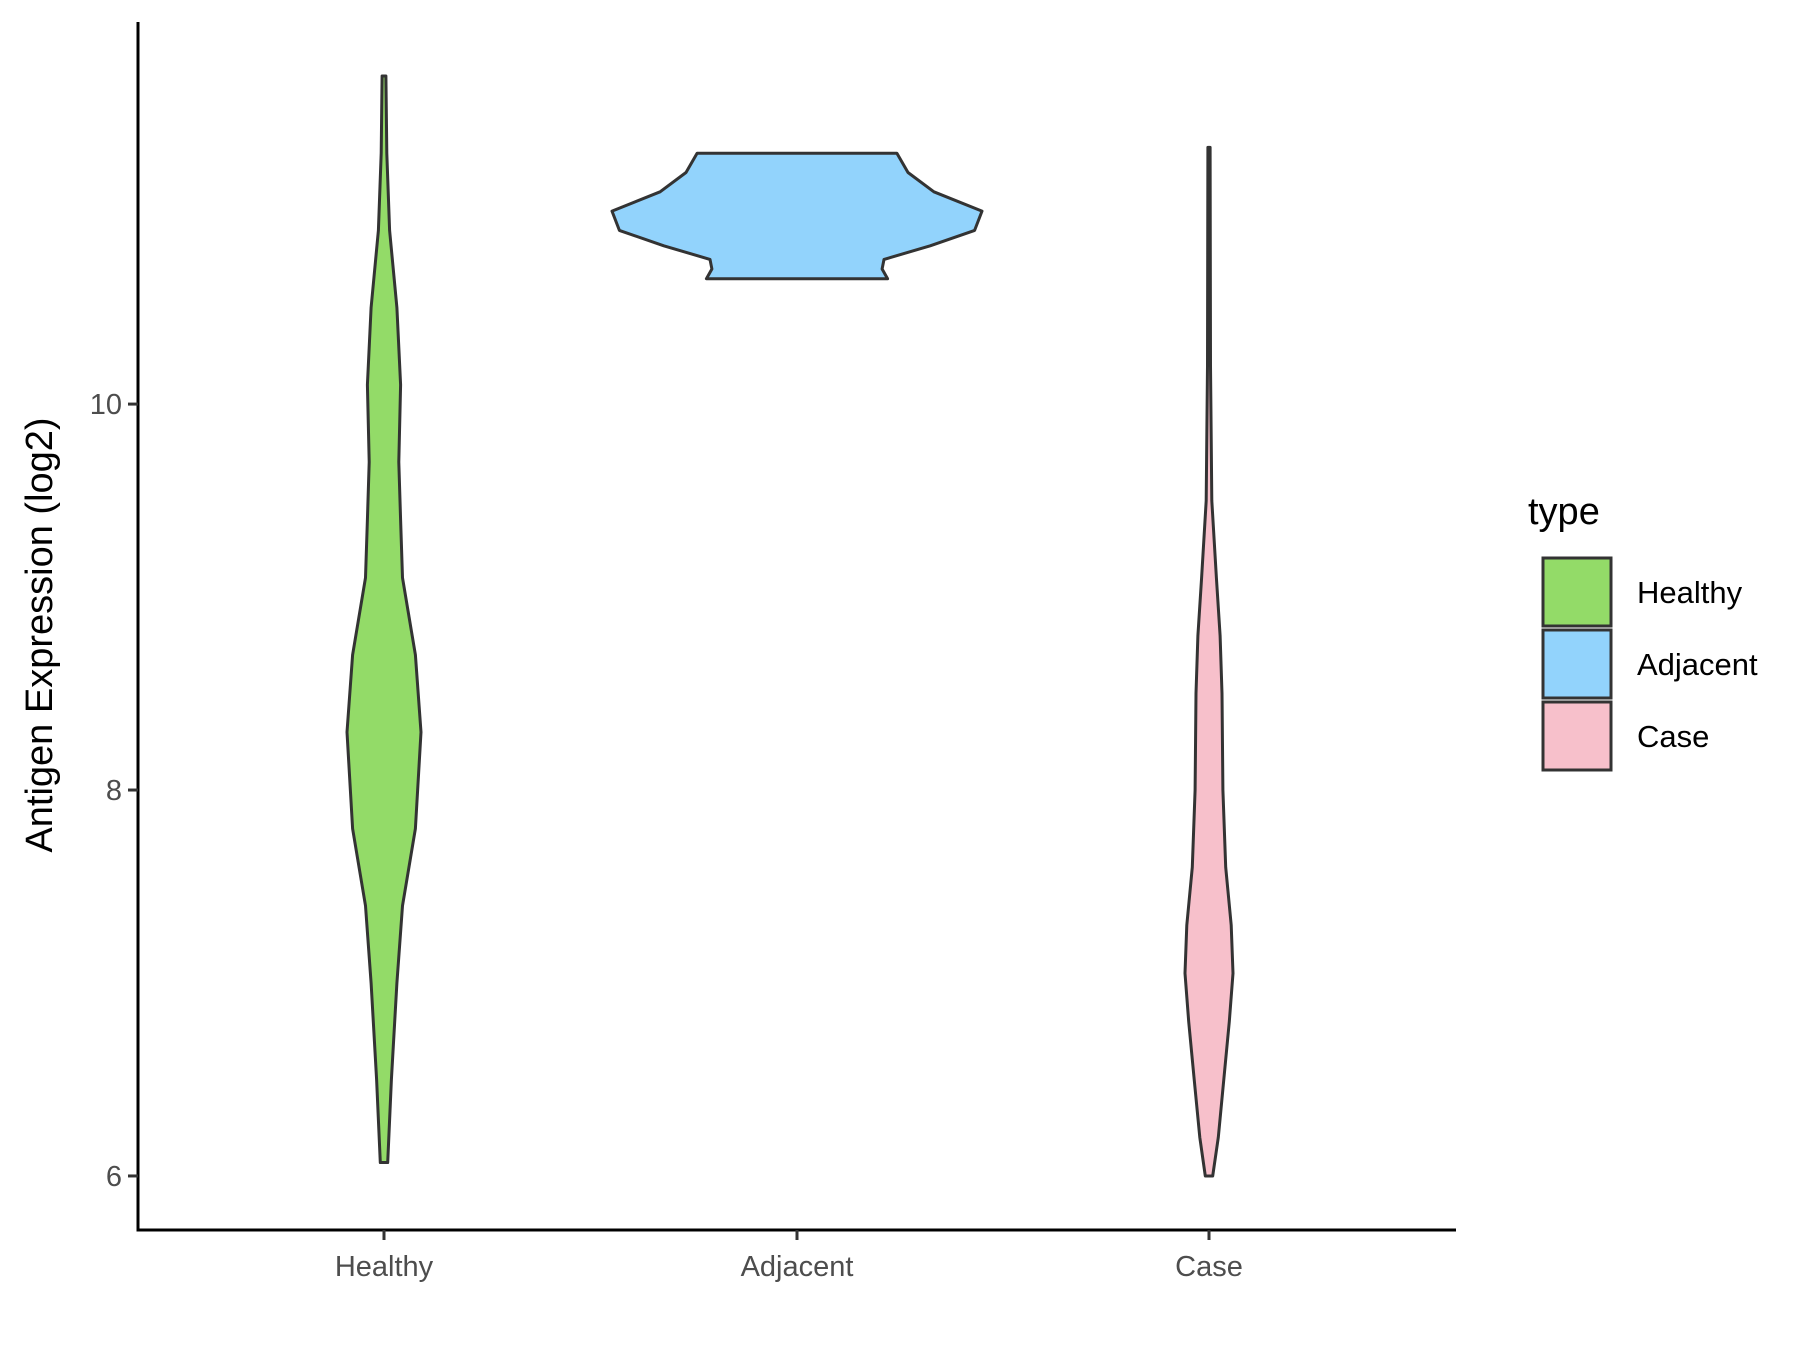 This screenshot has width=1800, height=1350. Describe the element at coordinates (1577, 592) in the screenshot. I see `legend-key-healthy` at that location.